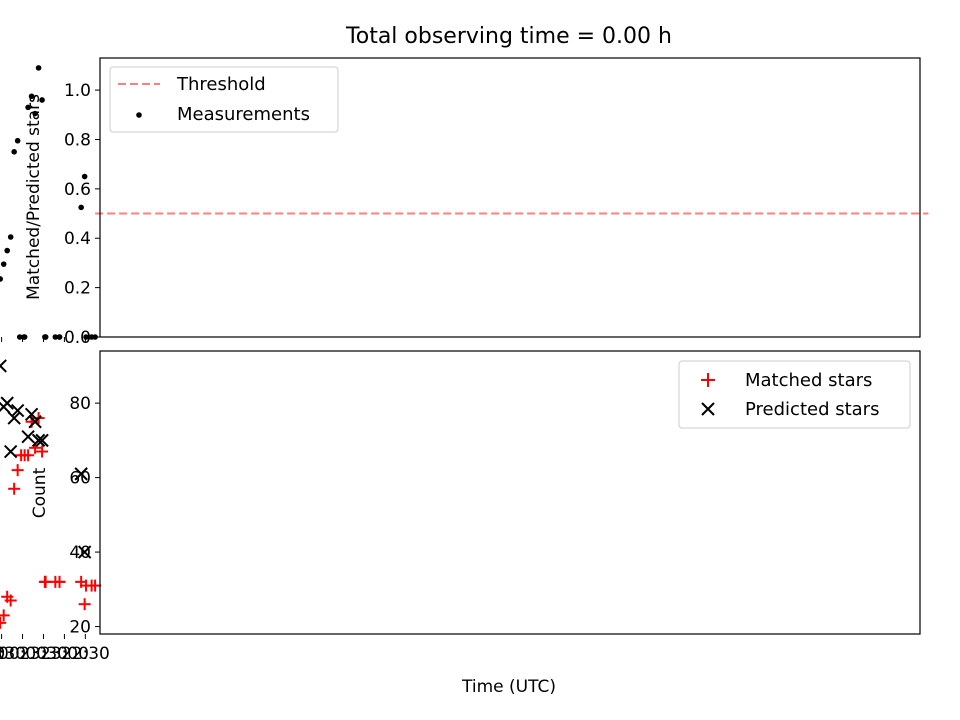 The width and height of the screenshot is (960, 720). I want to click on legend-matched-swatch, so click(708, 380).